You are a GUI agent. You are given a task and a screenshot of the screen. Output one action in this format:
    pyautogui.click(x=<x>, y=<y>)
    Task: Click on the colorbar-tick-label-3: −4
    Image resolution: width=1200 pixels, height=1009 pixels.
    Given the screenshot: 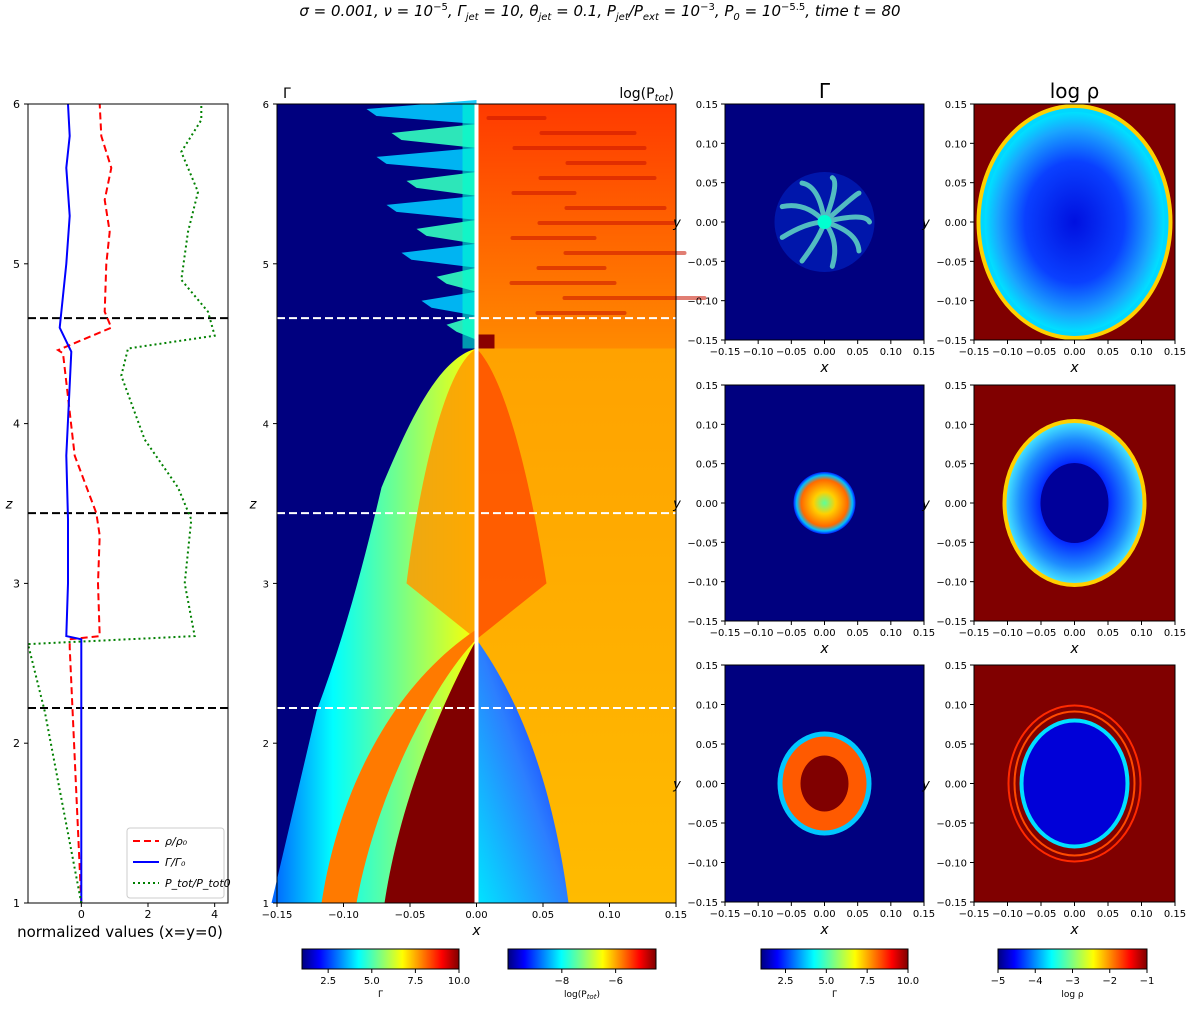 What is the action you would take?
    pyautogui.click(x=1035, y=981)
    